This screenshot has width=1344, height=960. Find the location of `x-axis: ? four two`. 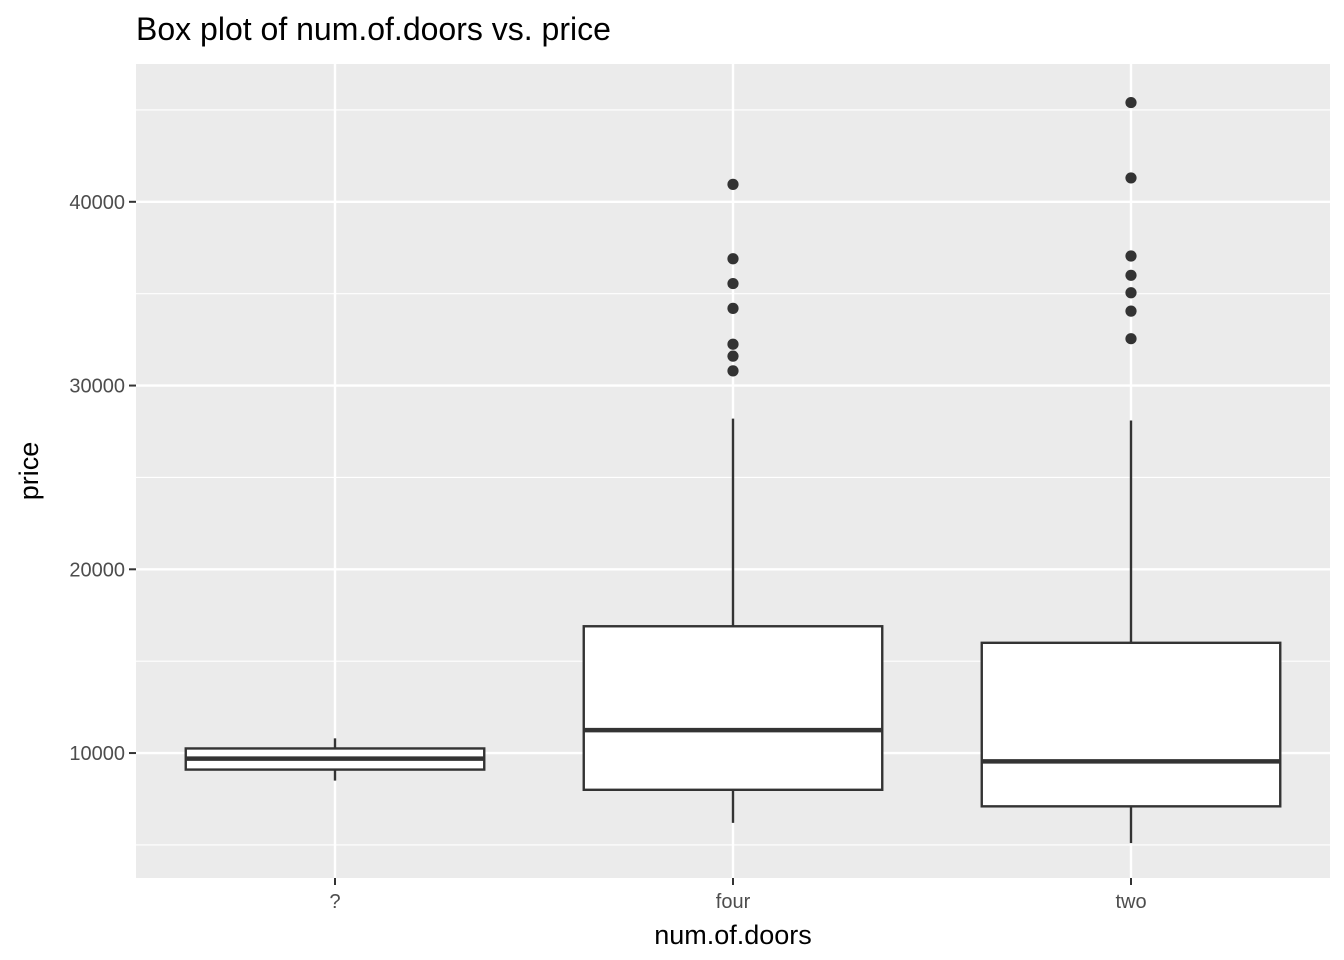

x-axis: ? four two is located at coordinates (738, 895).